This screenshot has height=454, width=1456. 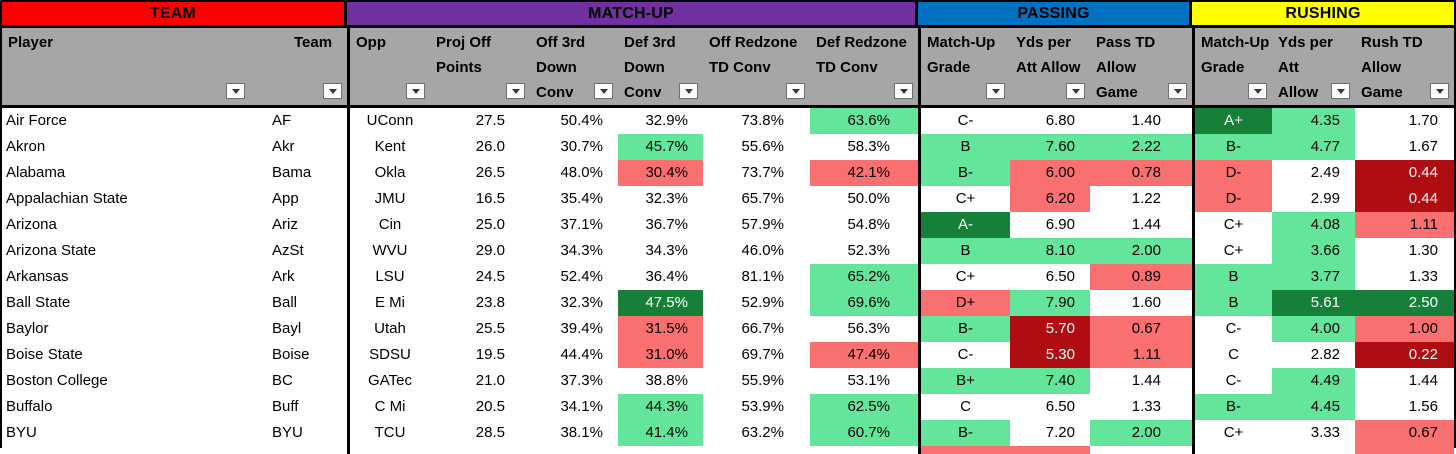 I want to click on cell-def_redzone_td_conv: 54.8%, so click(x=868, y=224).